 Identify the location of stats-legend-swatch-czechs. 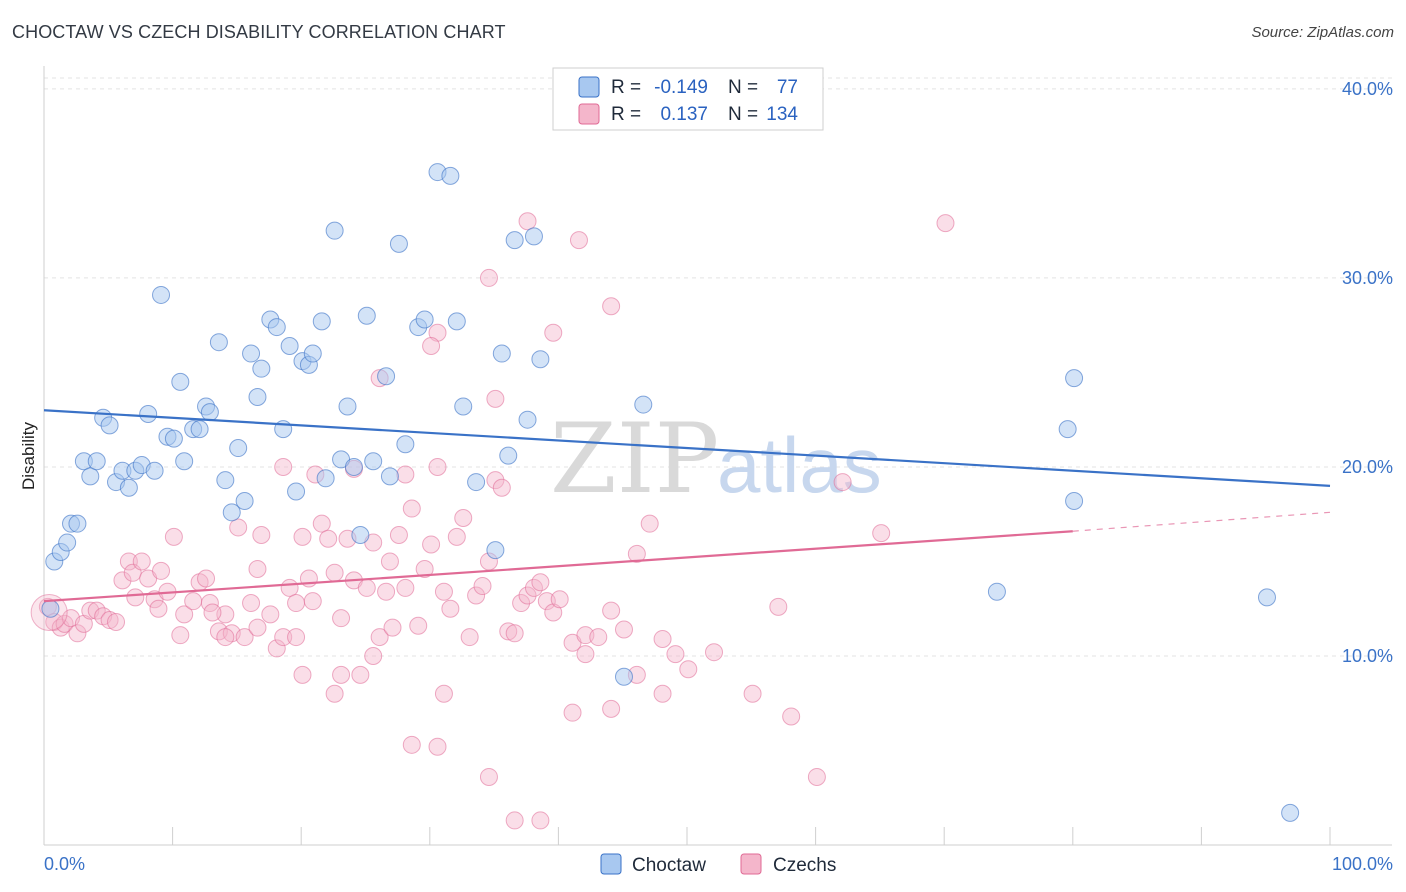
(589, 114).